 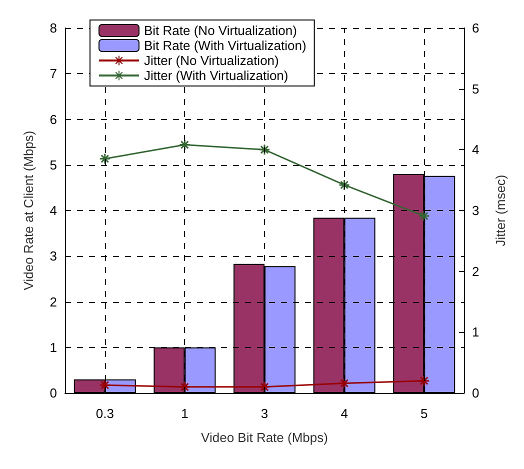 I want to click on legend-label: Jitter (With Virtualization), so click(x=216, y=75).